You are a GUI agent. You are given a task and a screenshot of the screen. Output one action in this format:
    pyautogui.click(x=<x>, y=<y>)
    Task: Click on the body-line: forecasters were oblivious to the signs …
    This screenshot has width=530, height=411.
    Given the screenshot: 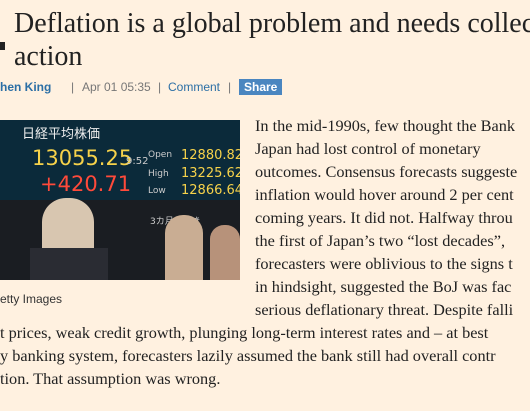 What is the action you would take?
    pyautogui.click(x=384, y=263)
    